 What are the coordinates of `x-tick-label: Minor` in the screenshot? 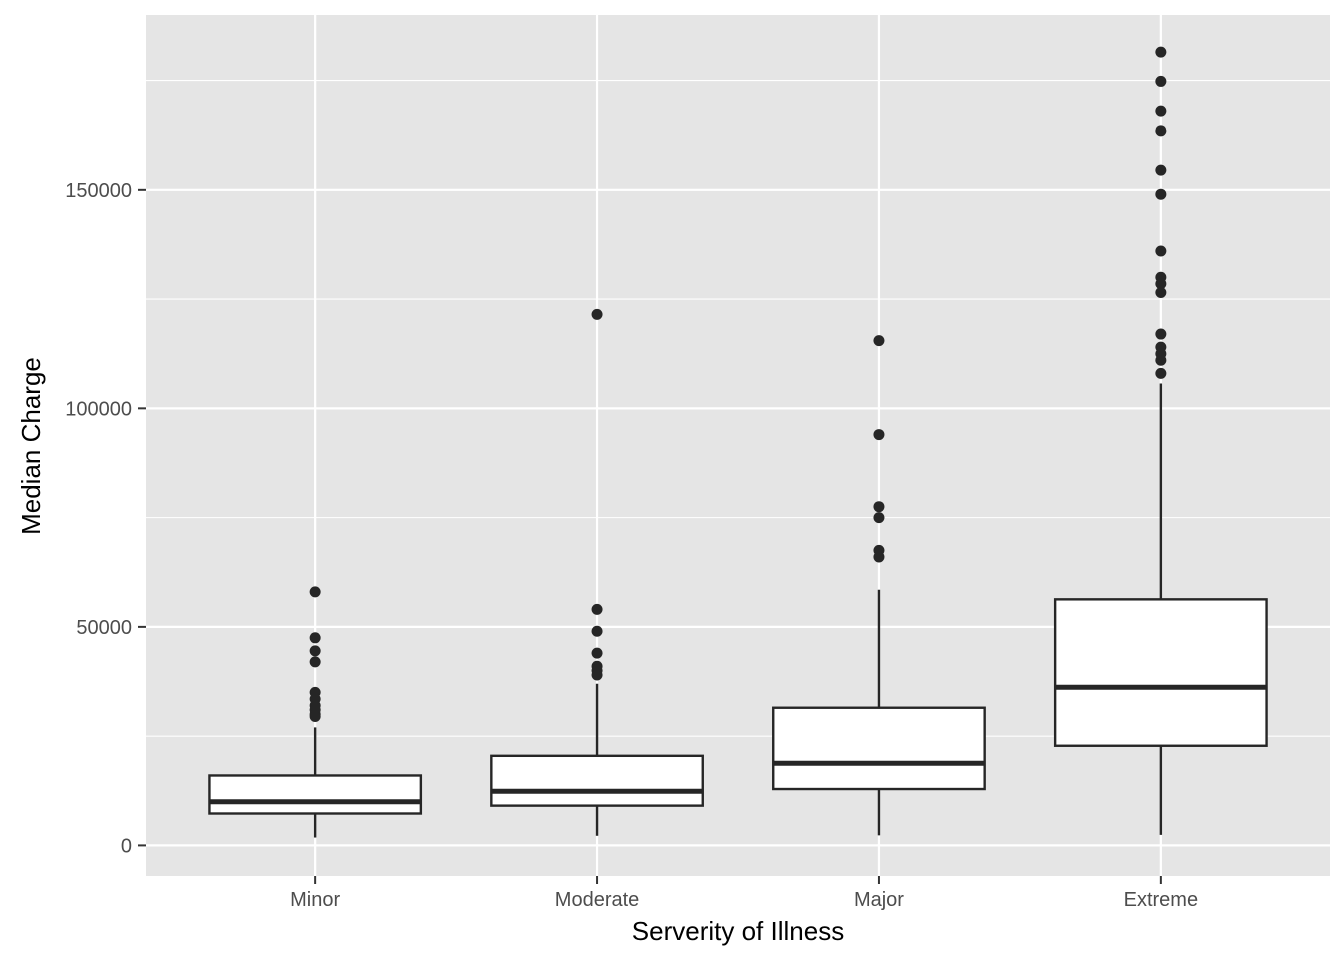 It's located at (315, 900).